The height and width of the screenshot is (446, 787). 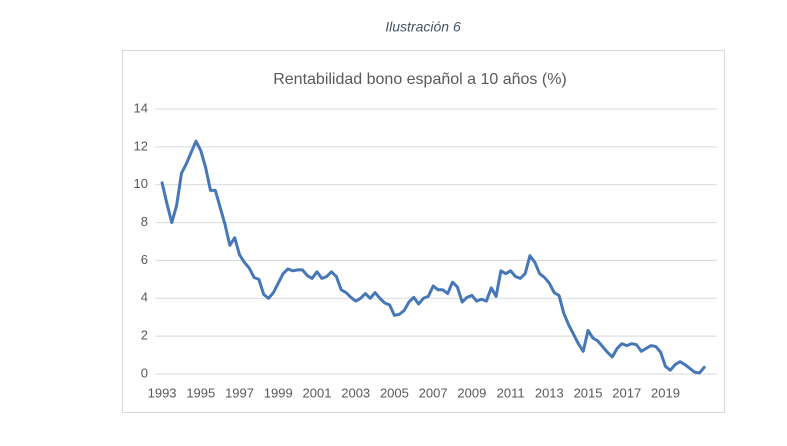 What do you see at coordinates (394, 392) in the screenshot?
I see `x-tick-label: 2005` at bounding box center [394, 392].